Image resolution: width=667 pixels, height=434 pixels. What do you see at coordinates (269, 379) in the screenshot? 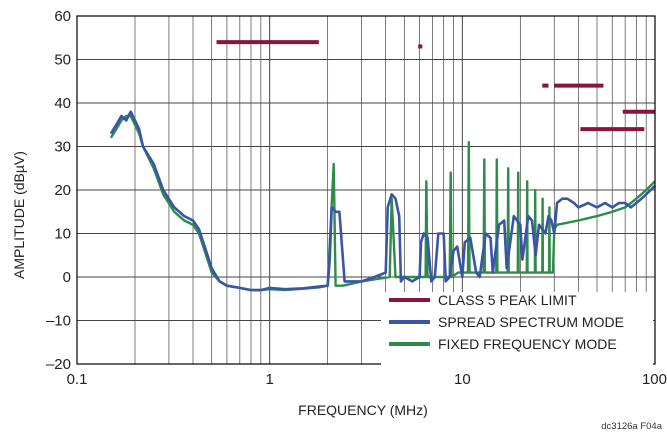
I see `x-tick-label: 1` at bounding box center [269, 379].